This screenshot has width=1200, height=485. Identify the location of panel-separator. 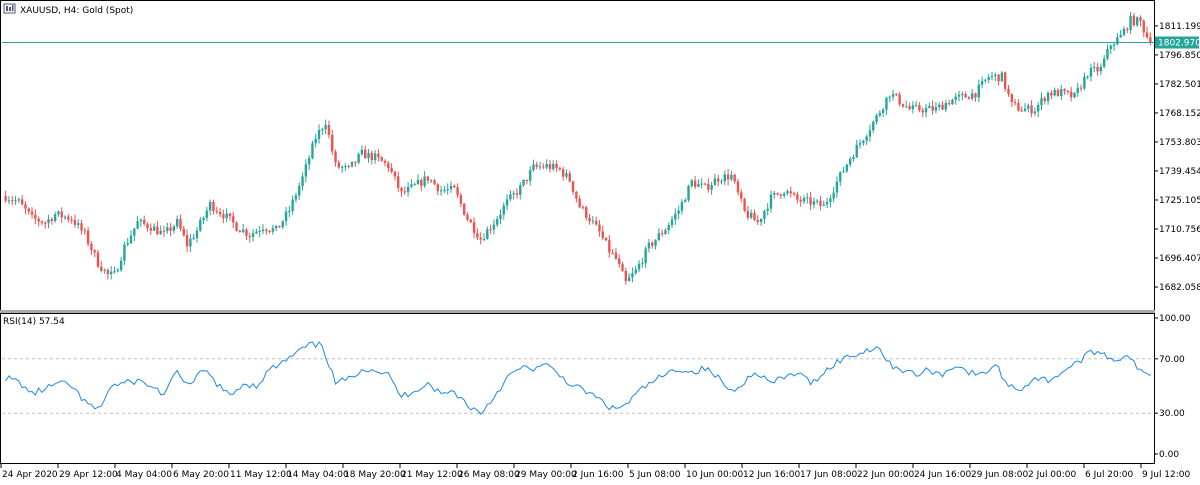
(577, 311).